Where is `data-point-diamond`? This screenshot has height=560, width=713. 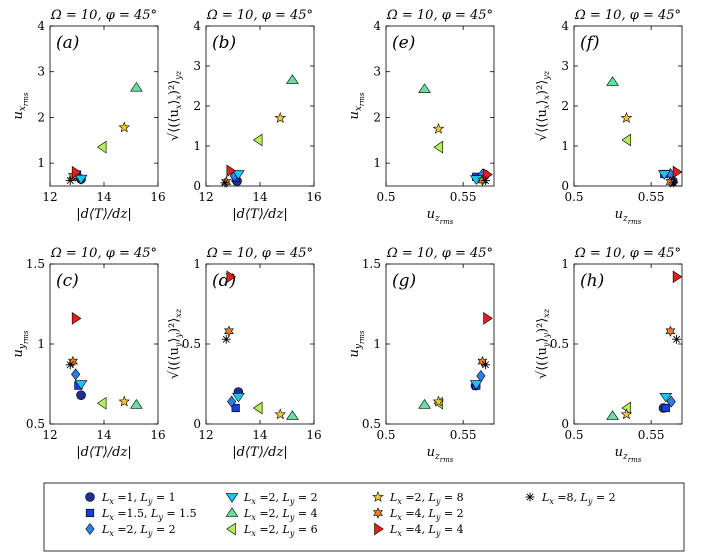
data-point-diamond is located at coordinates (481, 376).